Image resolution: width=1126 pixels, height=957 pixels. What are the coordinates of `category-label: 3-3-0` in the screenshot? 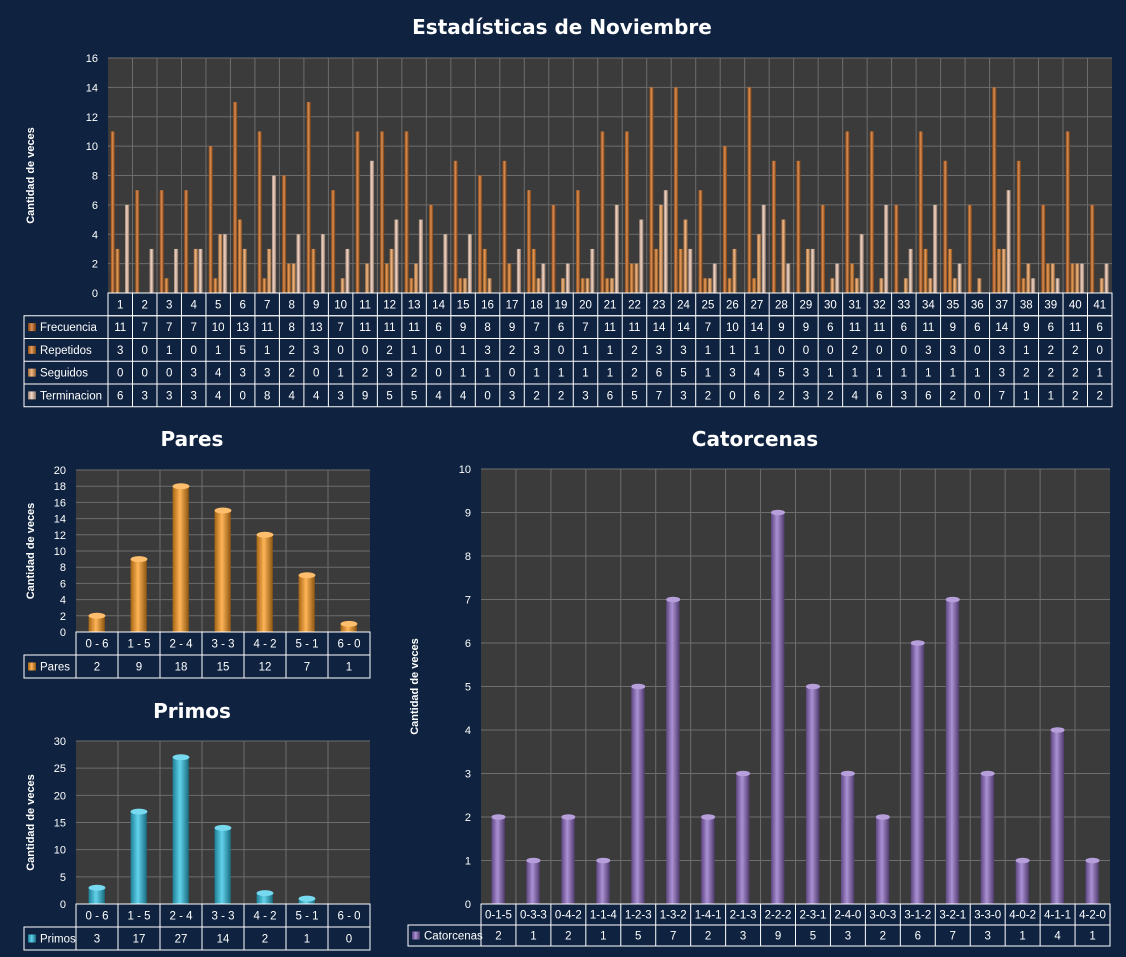 It's located at (987, 916).